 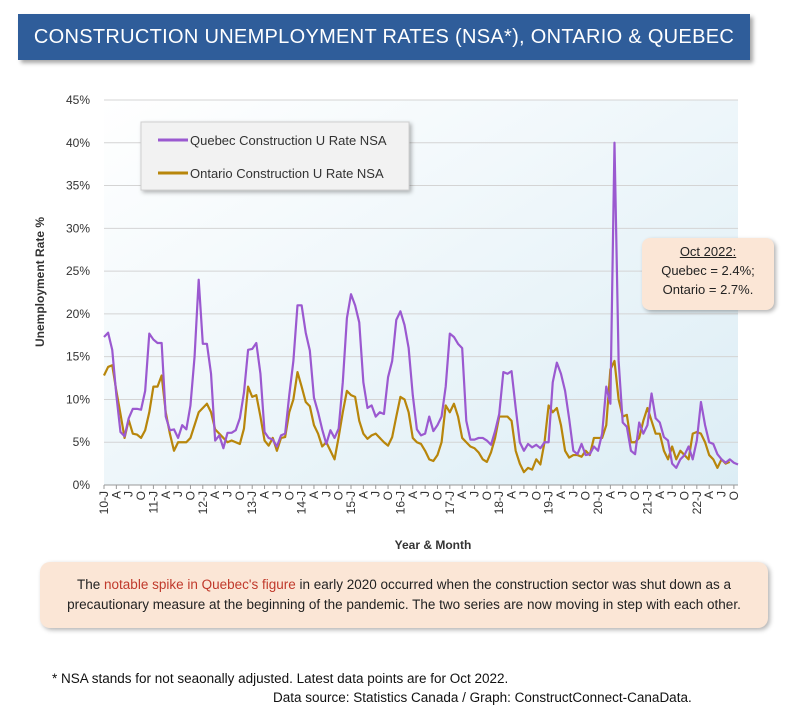 I want to click on x-tick-label: 10-J, so click(x=104, y=502).